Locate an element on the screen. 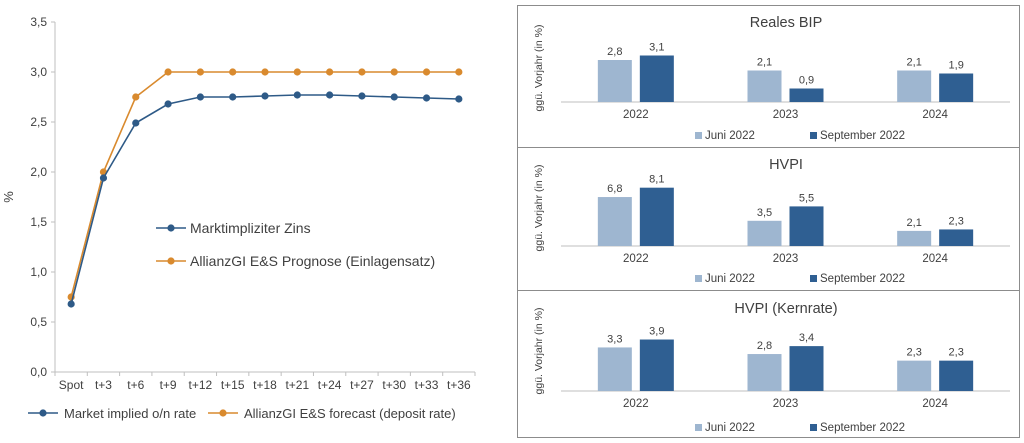 Image resolution: width=1024 pixels, height=443 pixels. data-label: 8,1 is located at coordinates (656, 180).